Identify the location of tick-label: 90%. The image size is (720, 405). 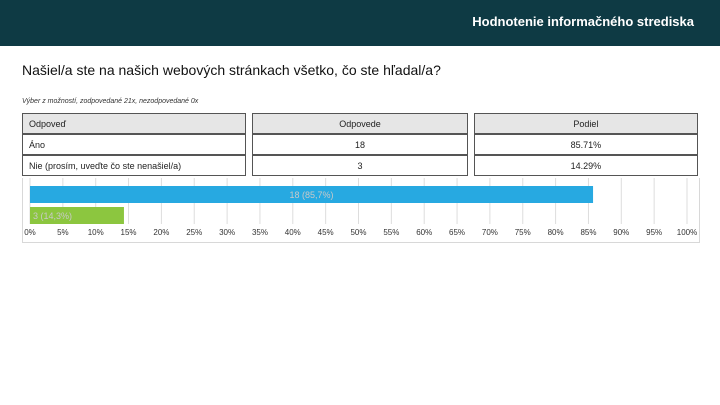
(621, 232).